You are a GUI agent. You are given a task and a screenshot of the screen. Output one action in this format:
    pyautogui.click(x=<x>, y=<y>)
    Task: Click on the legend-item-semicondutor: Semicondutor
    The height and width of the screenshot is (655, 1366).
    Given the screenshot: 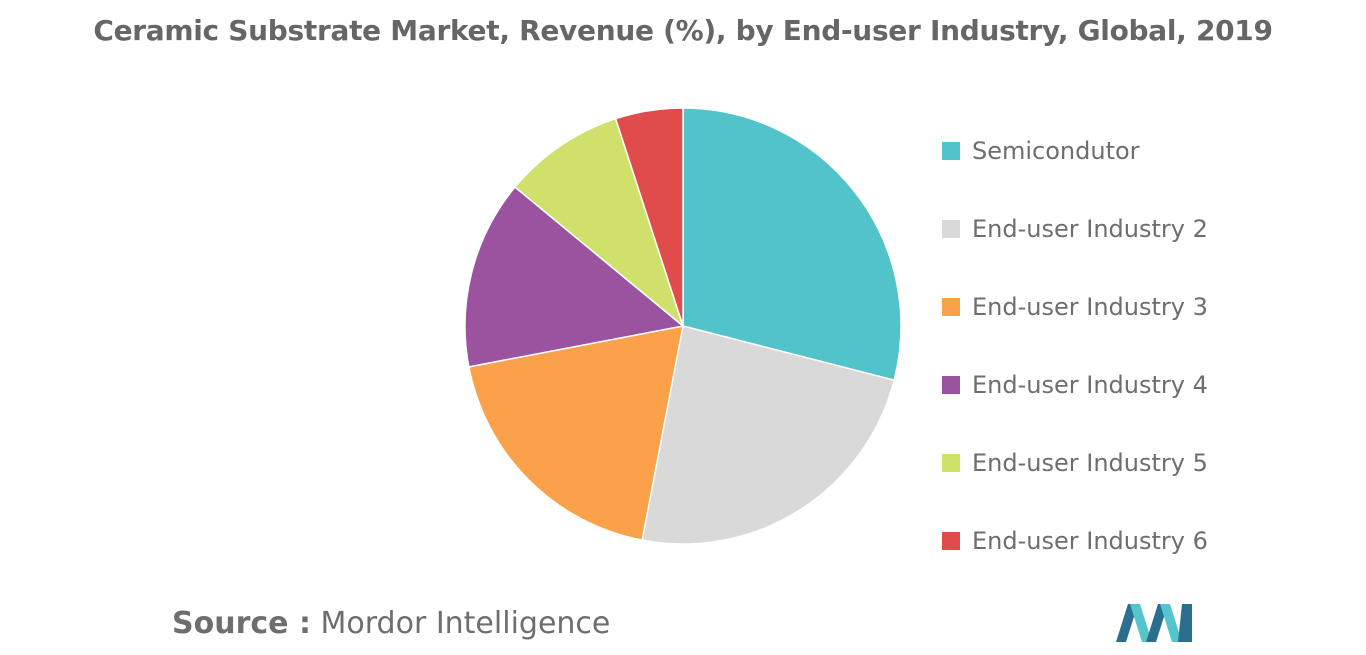 What is the action you would take?
    pyautogui.click(x=1075, y=151)
    